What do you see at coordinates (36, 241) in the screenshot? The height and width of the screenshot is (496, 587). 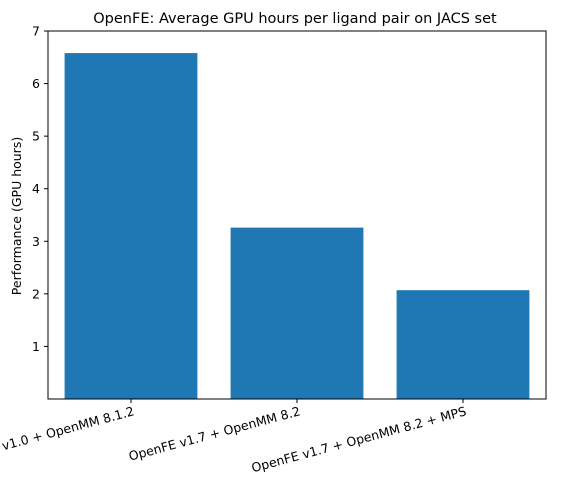 I see `y-tick-label: 3` at bounding box center [36, 241].